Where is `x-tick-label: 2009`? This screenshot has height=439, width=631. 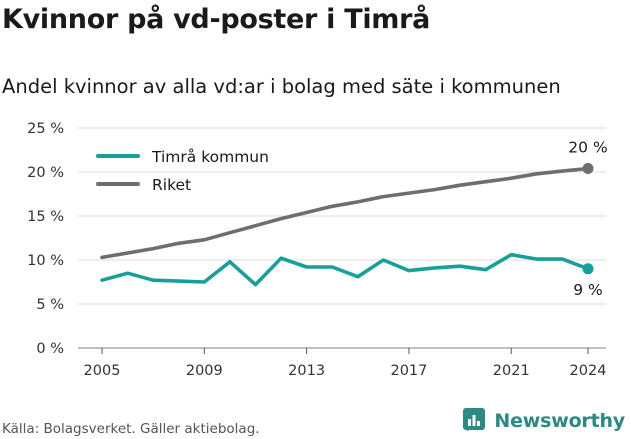 x-tick-label: 2009 is located at coordinates (204, 371).